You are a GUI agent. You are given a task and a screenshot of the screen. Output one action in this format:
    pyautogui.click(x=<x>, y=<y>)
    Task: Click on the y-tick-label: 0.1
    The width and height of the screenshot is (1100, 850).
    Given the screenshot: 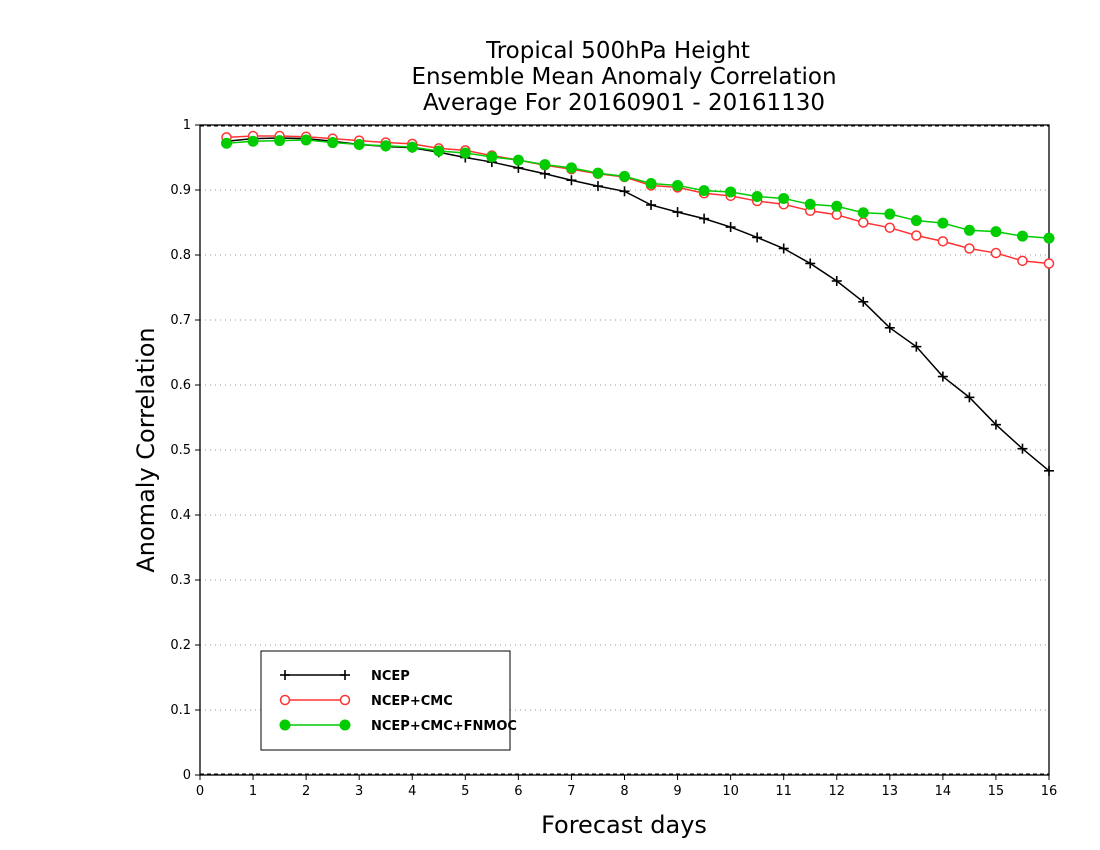 What is the action you would take?
    pyautogui.click(x=180, y=710)
    